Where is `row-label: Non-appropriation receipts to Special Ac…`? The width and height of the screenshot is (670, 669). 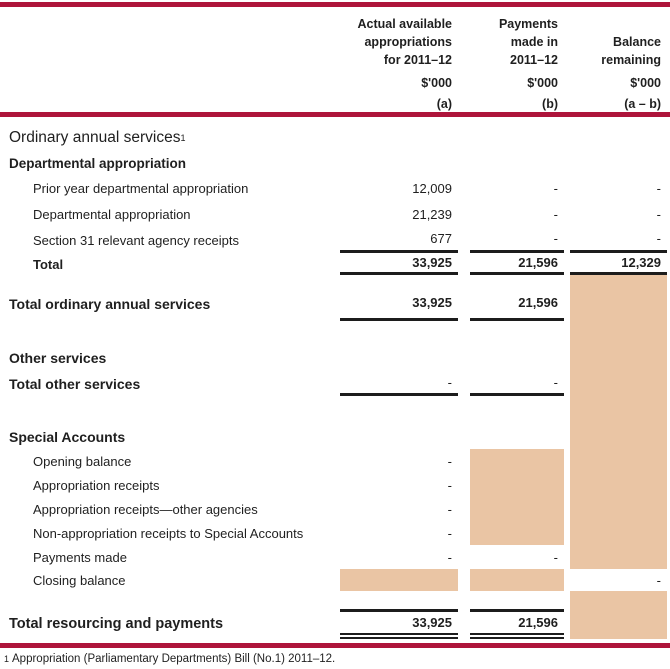
row-label: Non-appropriation receipts to Special Ac… is located at coordinates (168, 533).